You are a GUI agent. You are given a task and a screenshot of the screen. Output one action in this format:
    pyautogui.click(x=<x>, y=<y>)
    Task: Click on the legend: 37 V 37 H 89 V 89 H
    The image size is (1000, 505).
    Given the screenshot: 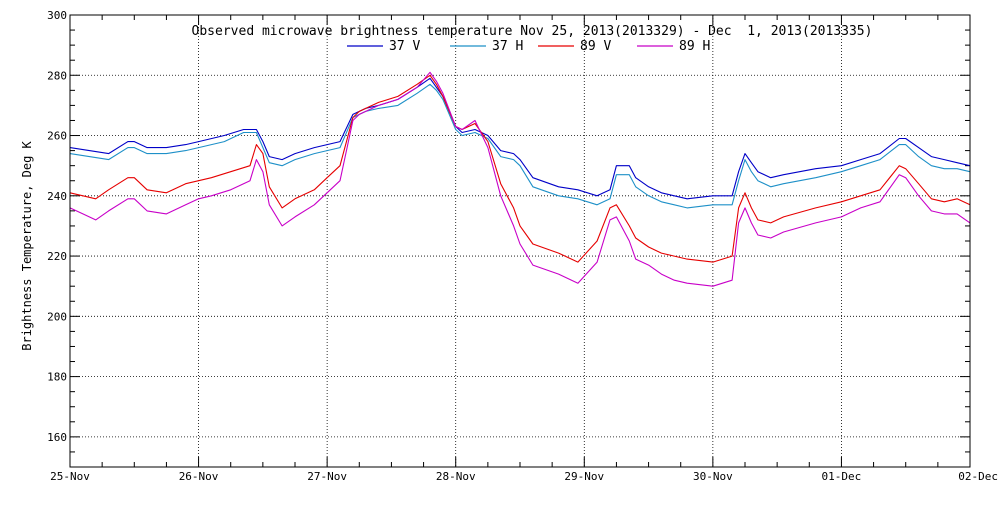 What is the action you would take?
    pyautogui.click(x=528, y=46)
    